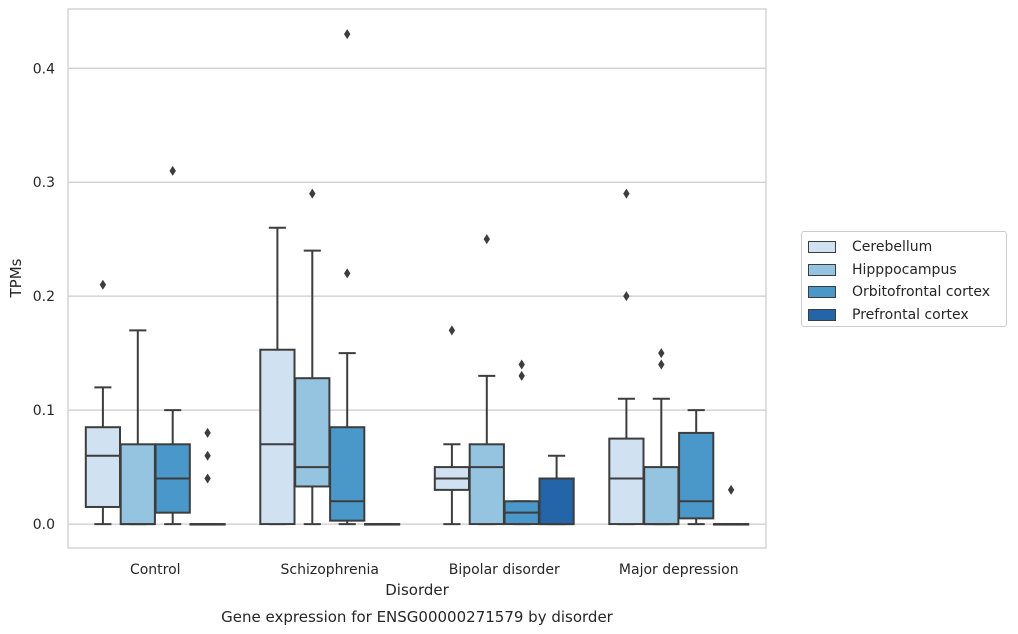  What do you see at coordinates (892, 247) in the screenshot?
I see `legend-label: Cerebellum` at bounding box center [892, 247].